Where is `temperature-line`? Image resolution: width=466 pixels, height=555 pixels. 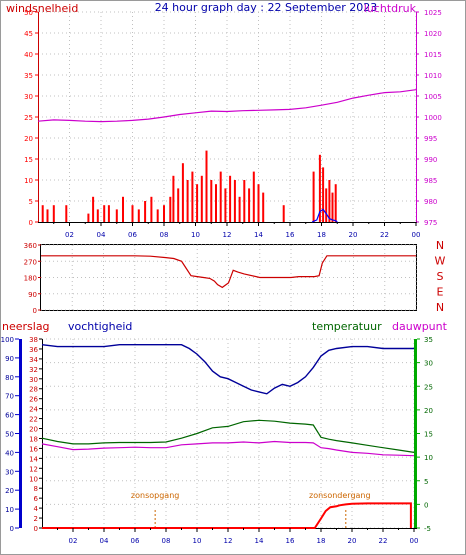
temperature-line is located at coordinates (228, 436).